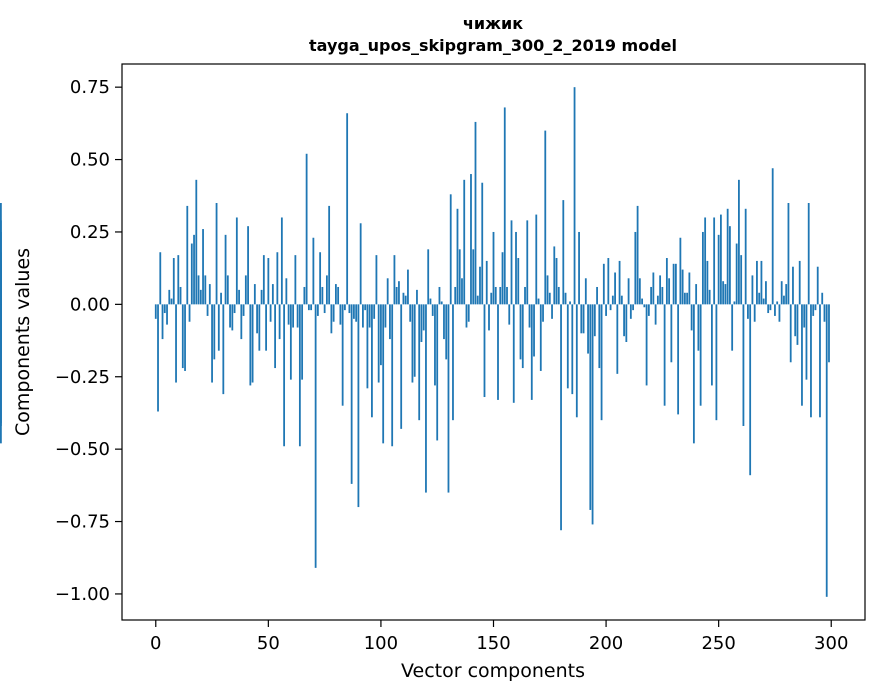  I want to click on y-tick-label: −0.50, so click(82, 449).